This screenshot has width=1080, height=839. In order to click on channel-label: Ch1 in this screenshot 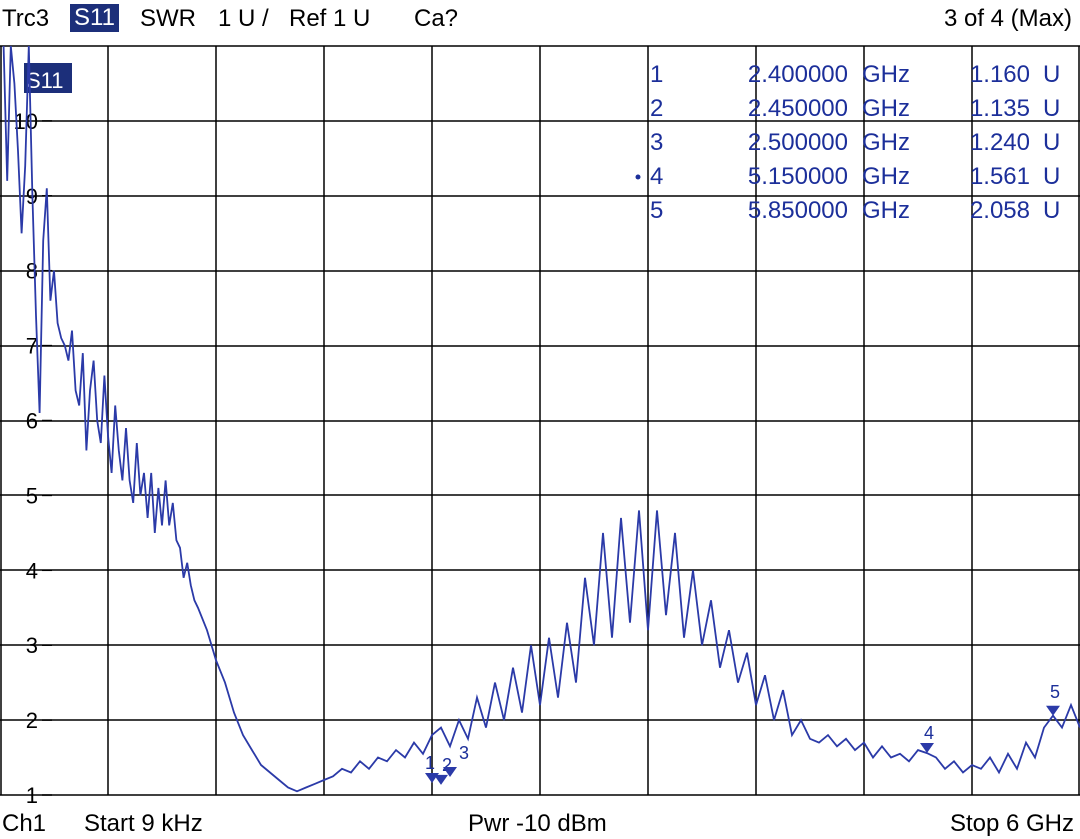, I will do `click(24, 823)`.